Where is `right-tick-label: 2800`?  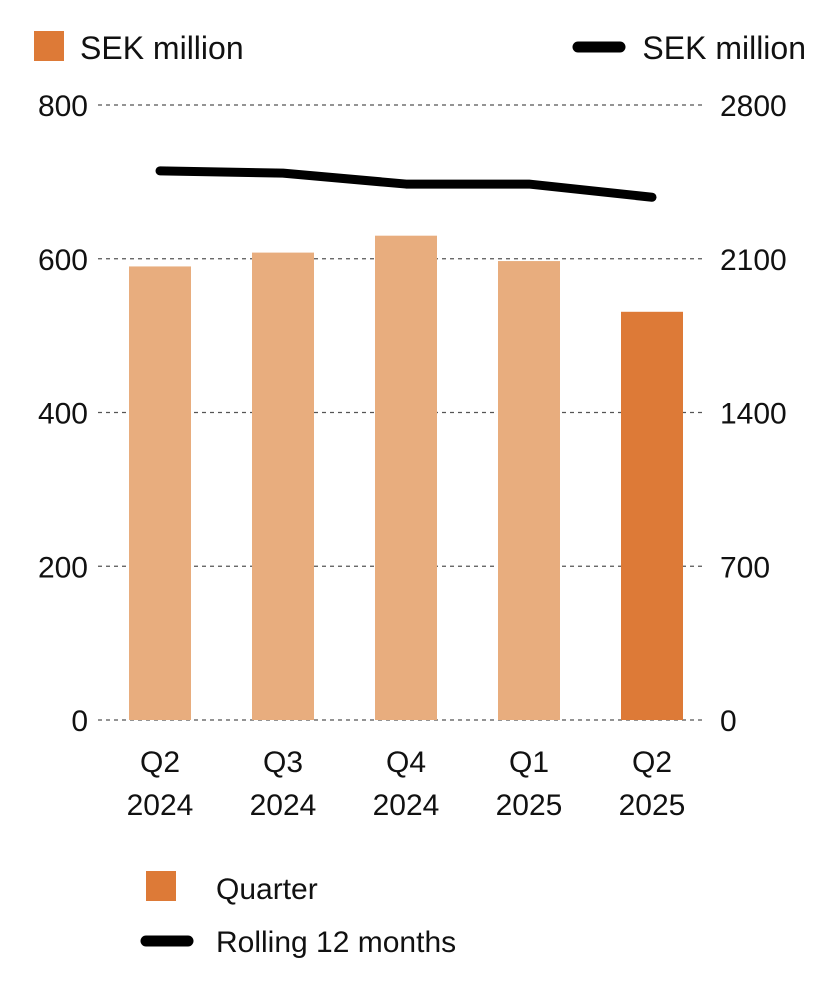
right-tick-label: 2800 is located at coordinates (753, 106).